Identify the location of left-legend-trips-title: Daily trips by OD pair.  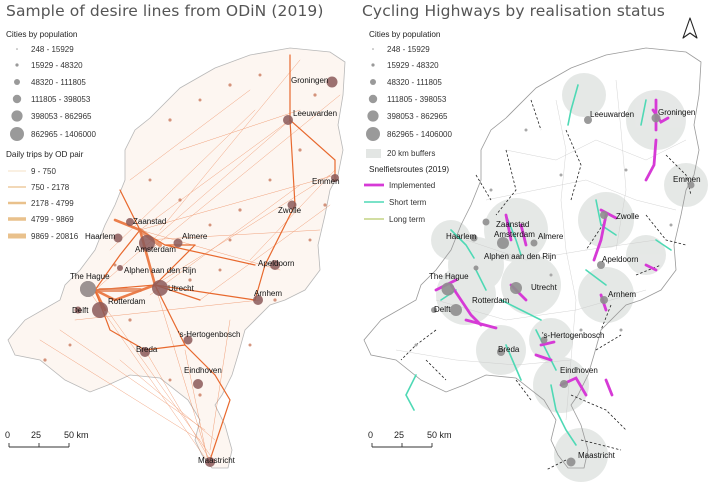
(45, 154).